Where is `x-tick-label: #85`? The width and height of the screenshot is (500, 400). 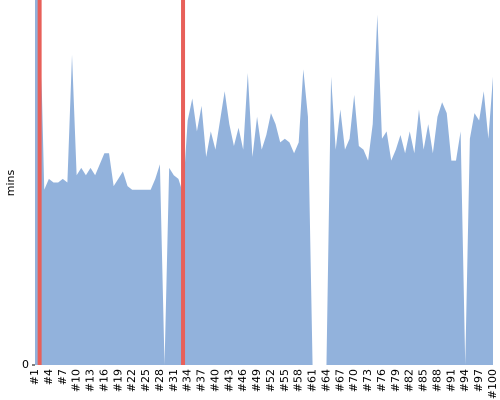
x-tick-label: #85 is located at coordinates (423, 380).